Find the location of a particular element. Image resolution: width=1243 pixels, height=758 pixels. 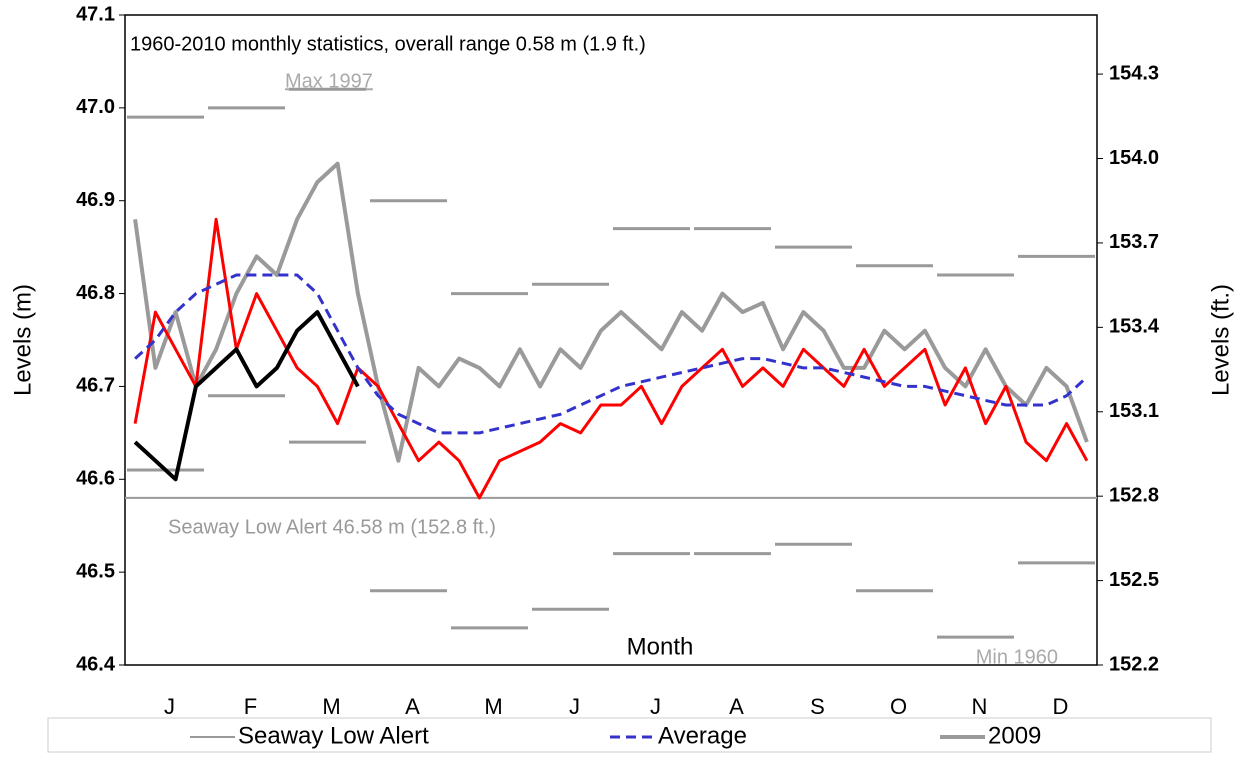

y2-tick-label: 154.0 is located at coordinates (1134, 158).